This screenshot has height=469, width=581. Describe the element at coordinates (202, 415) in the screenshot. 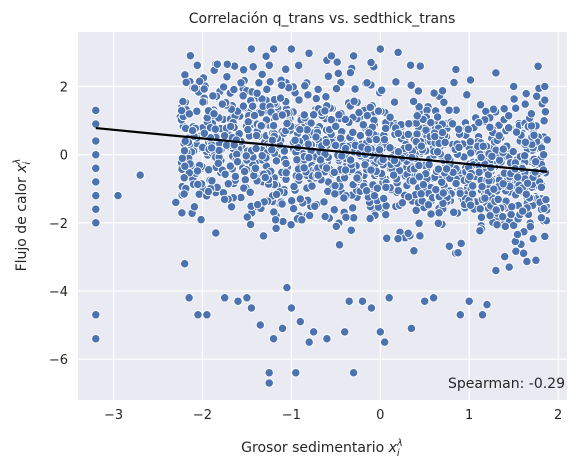

I see `x-tick-label: −2` at that location.